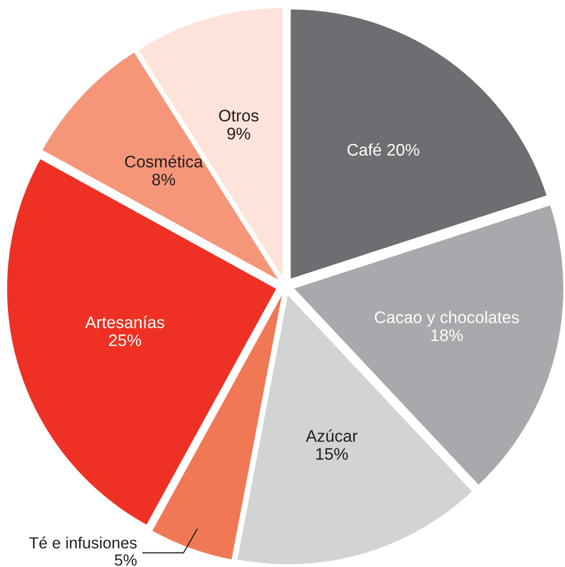  I want to click on data-label: 18%, so click(447, 335).